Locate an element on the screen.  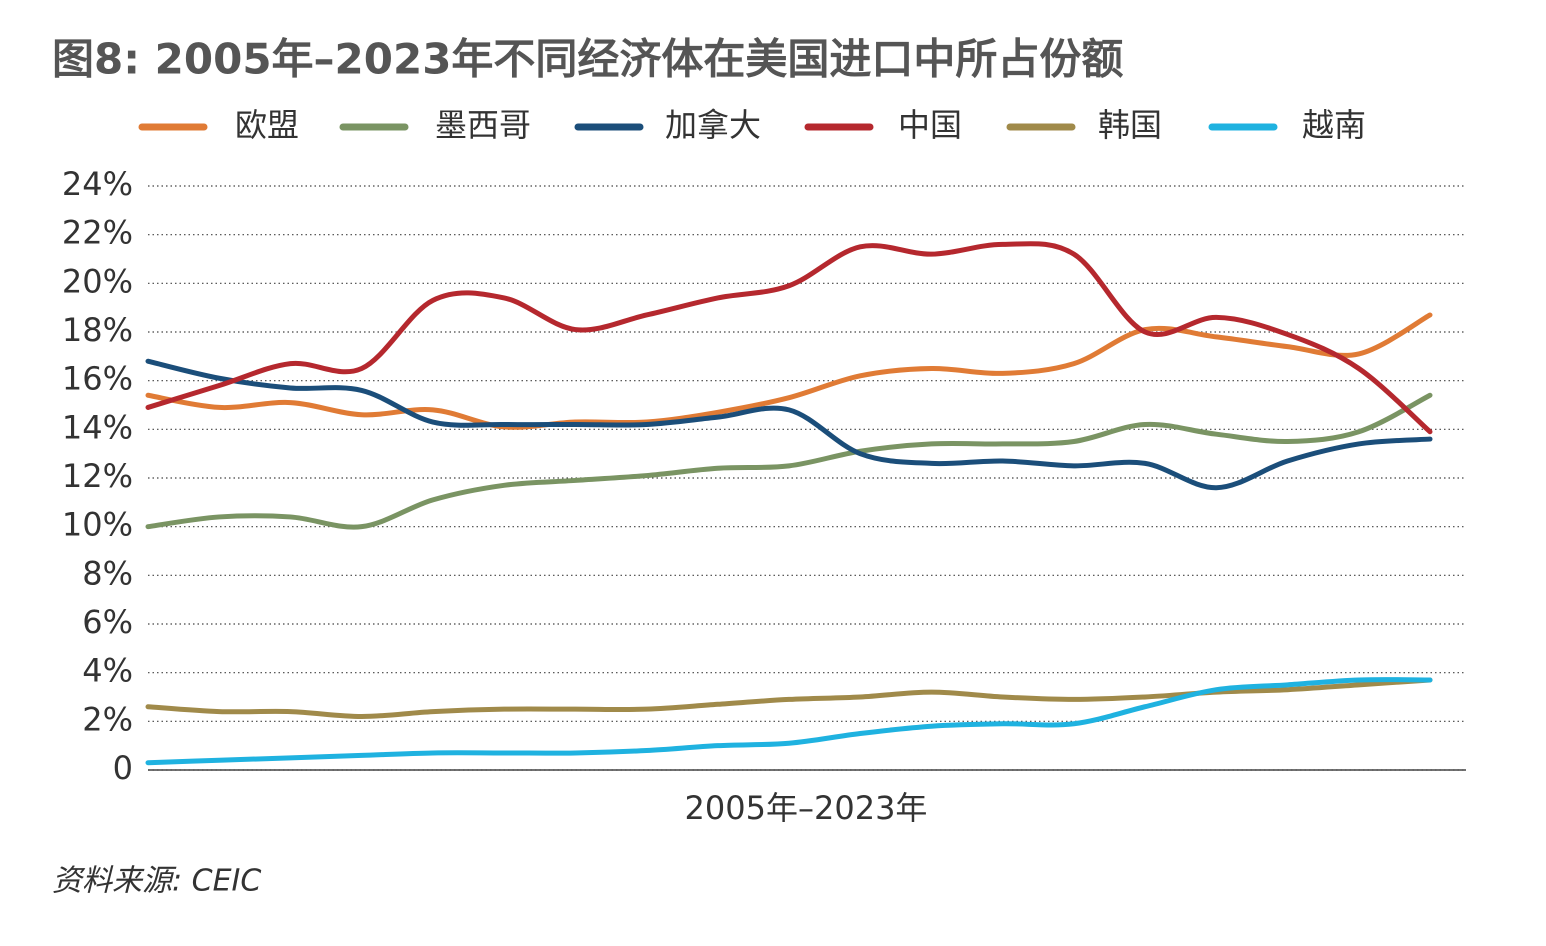
y-tick-label: 24% is located at coordinates (97, 184).